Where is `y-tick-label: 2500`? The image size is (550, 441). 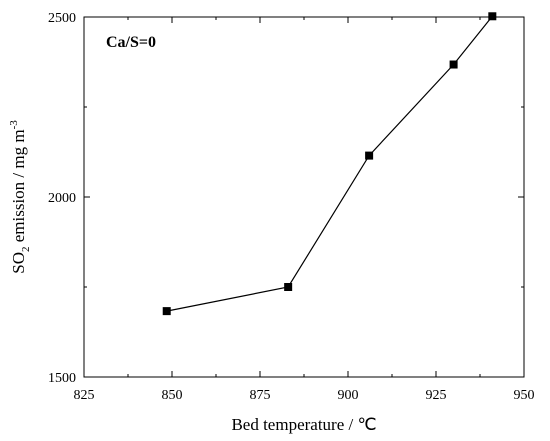 y-tick-label: 2500 is located at coordinates (62, 18).